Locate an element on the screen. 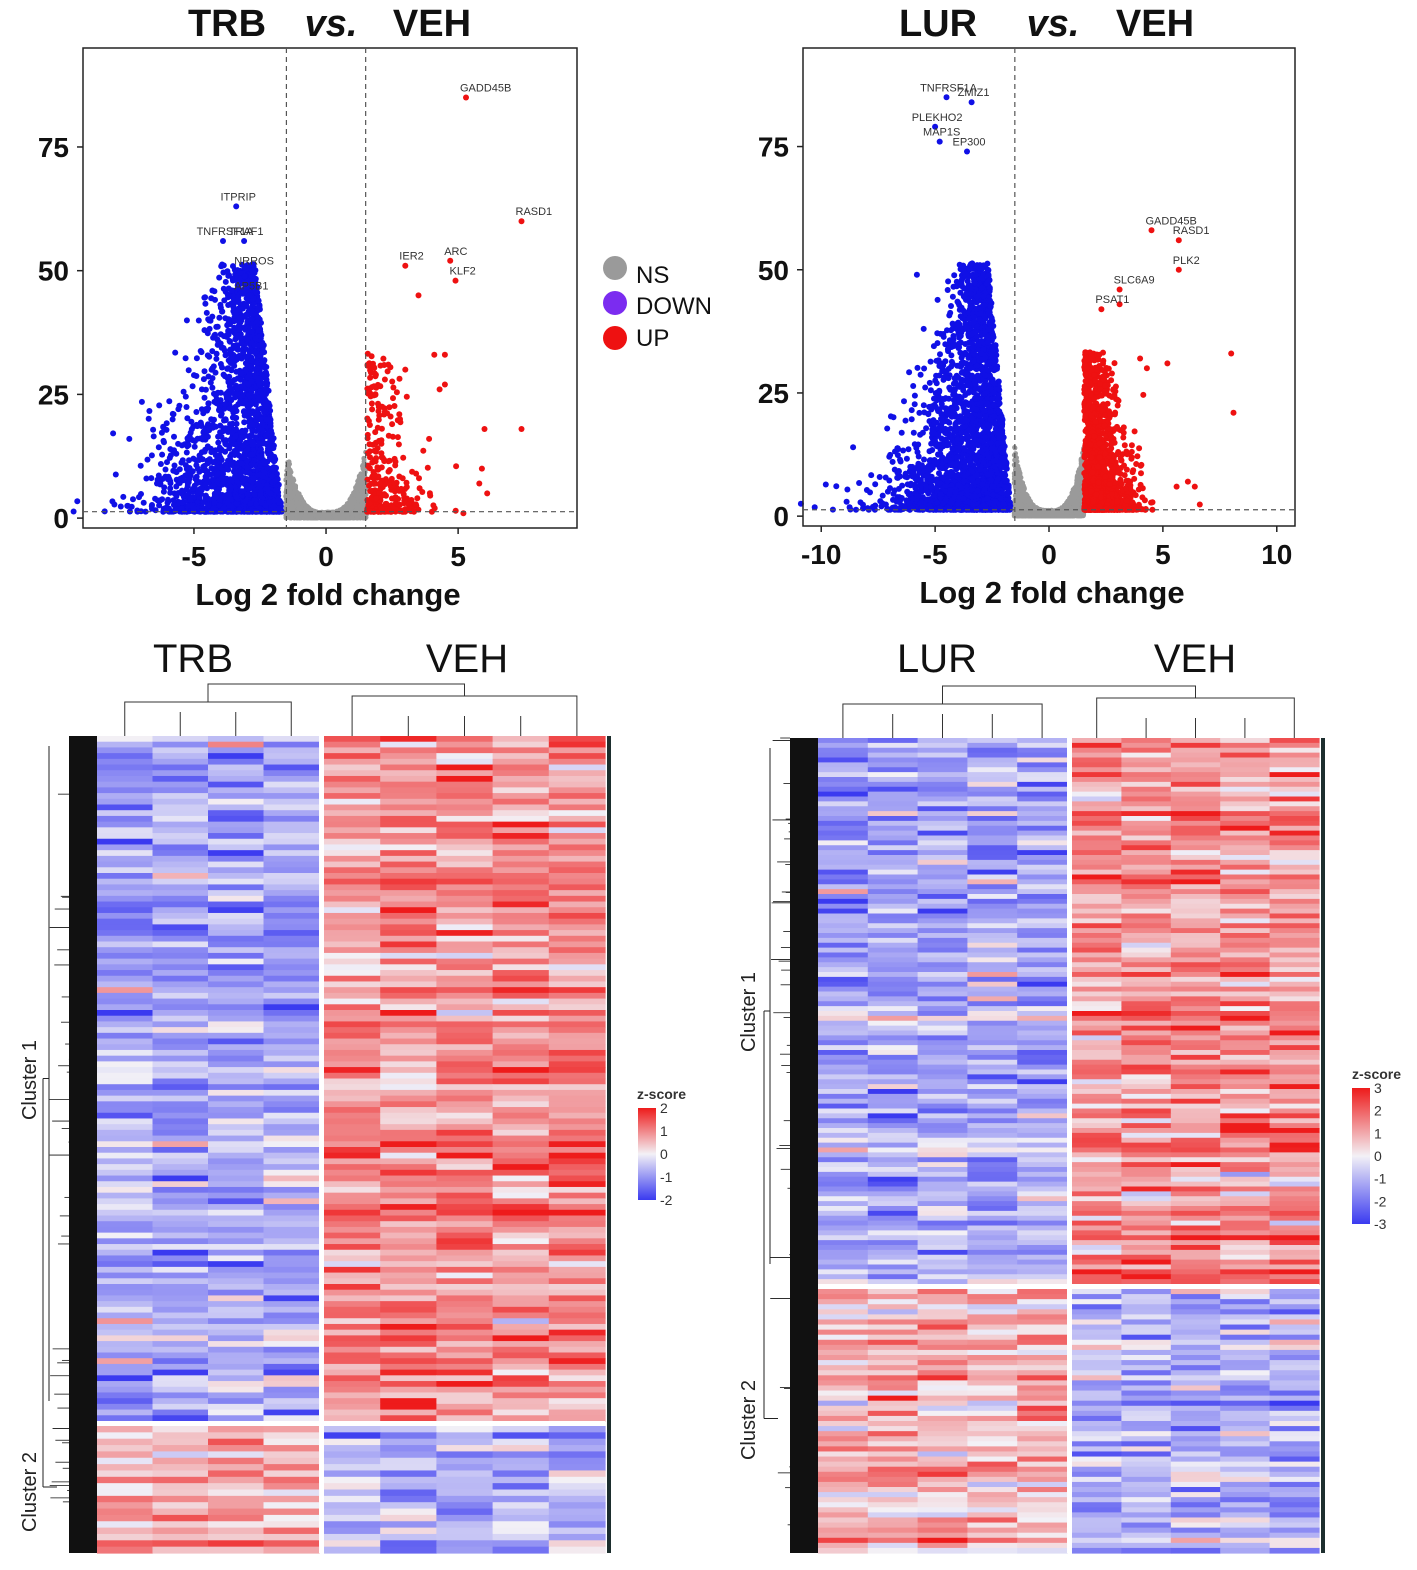  y-tick-label: 50 is located at coordinates (53, 271).